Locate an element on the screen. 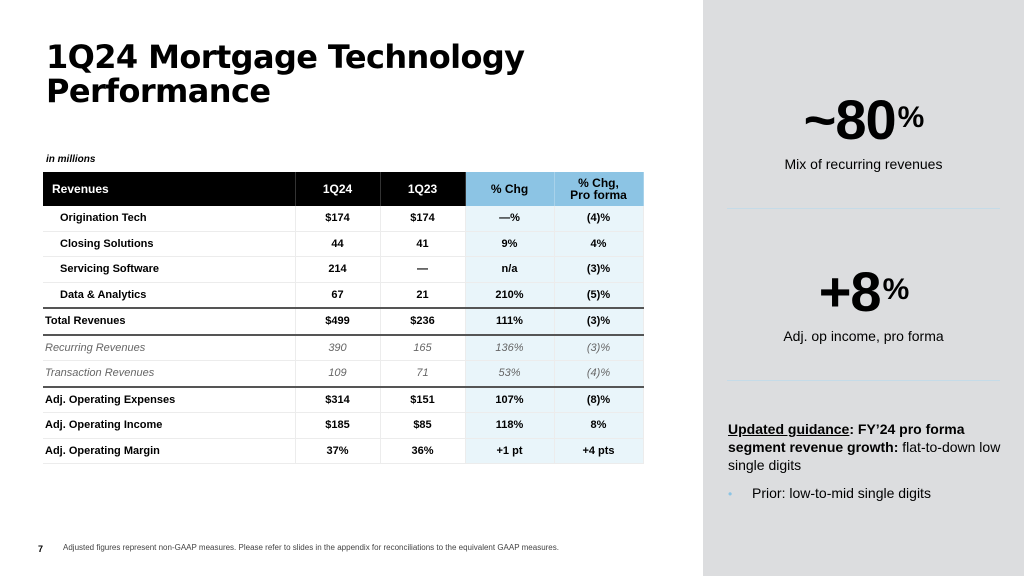  row-label: Adj. Operating Margin is located at coordinates (169, 451).